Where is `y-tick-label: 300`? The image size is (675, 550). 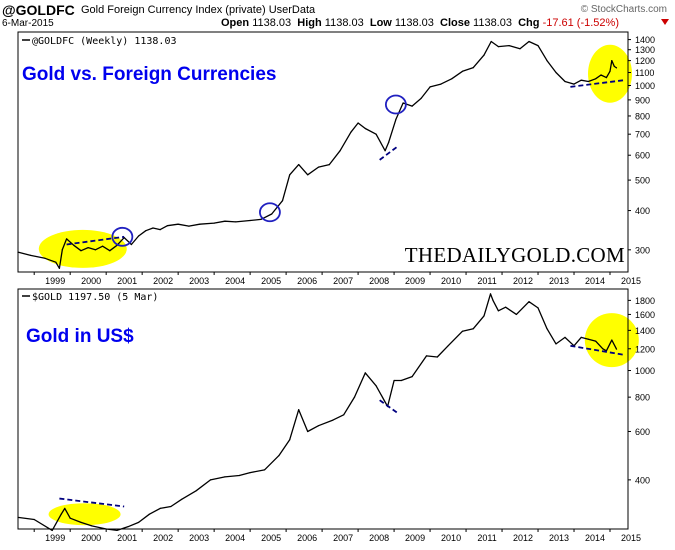 y-tick-label: 300 is located at coordinates (642, 250).